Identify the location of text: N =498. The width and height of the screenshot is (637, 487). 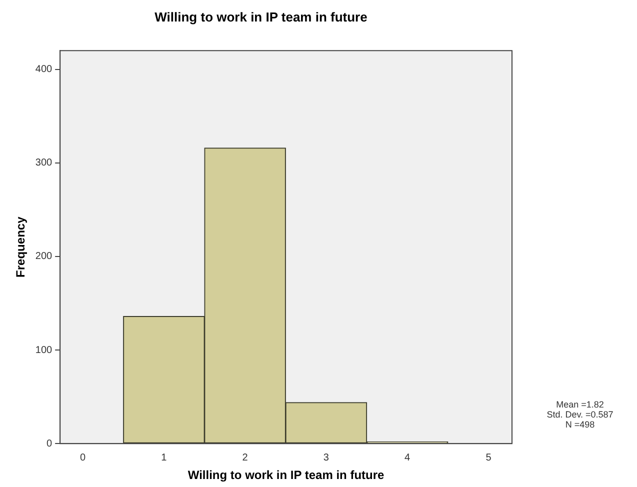
(580, 424).